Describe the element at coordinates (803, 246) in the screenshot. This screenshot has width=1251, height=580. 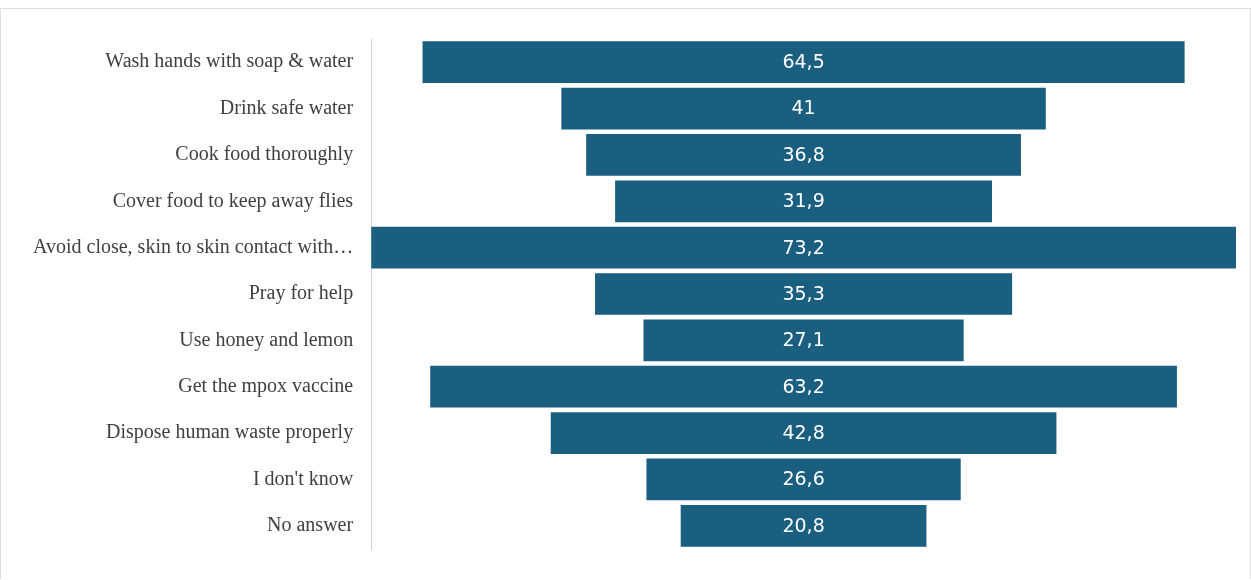
I see `data-label: 73,2` at that location.